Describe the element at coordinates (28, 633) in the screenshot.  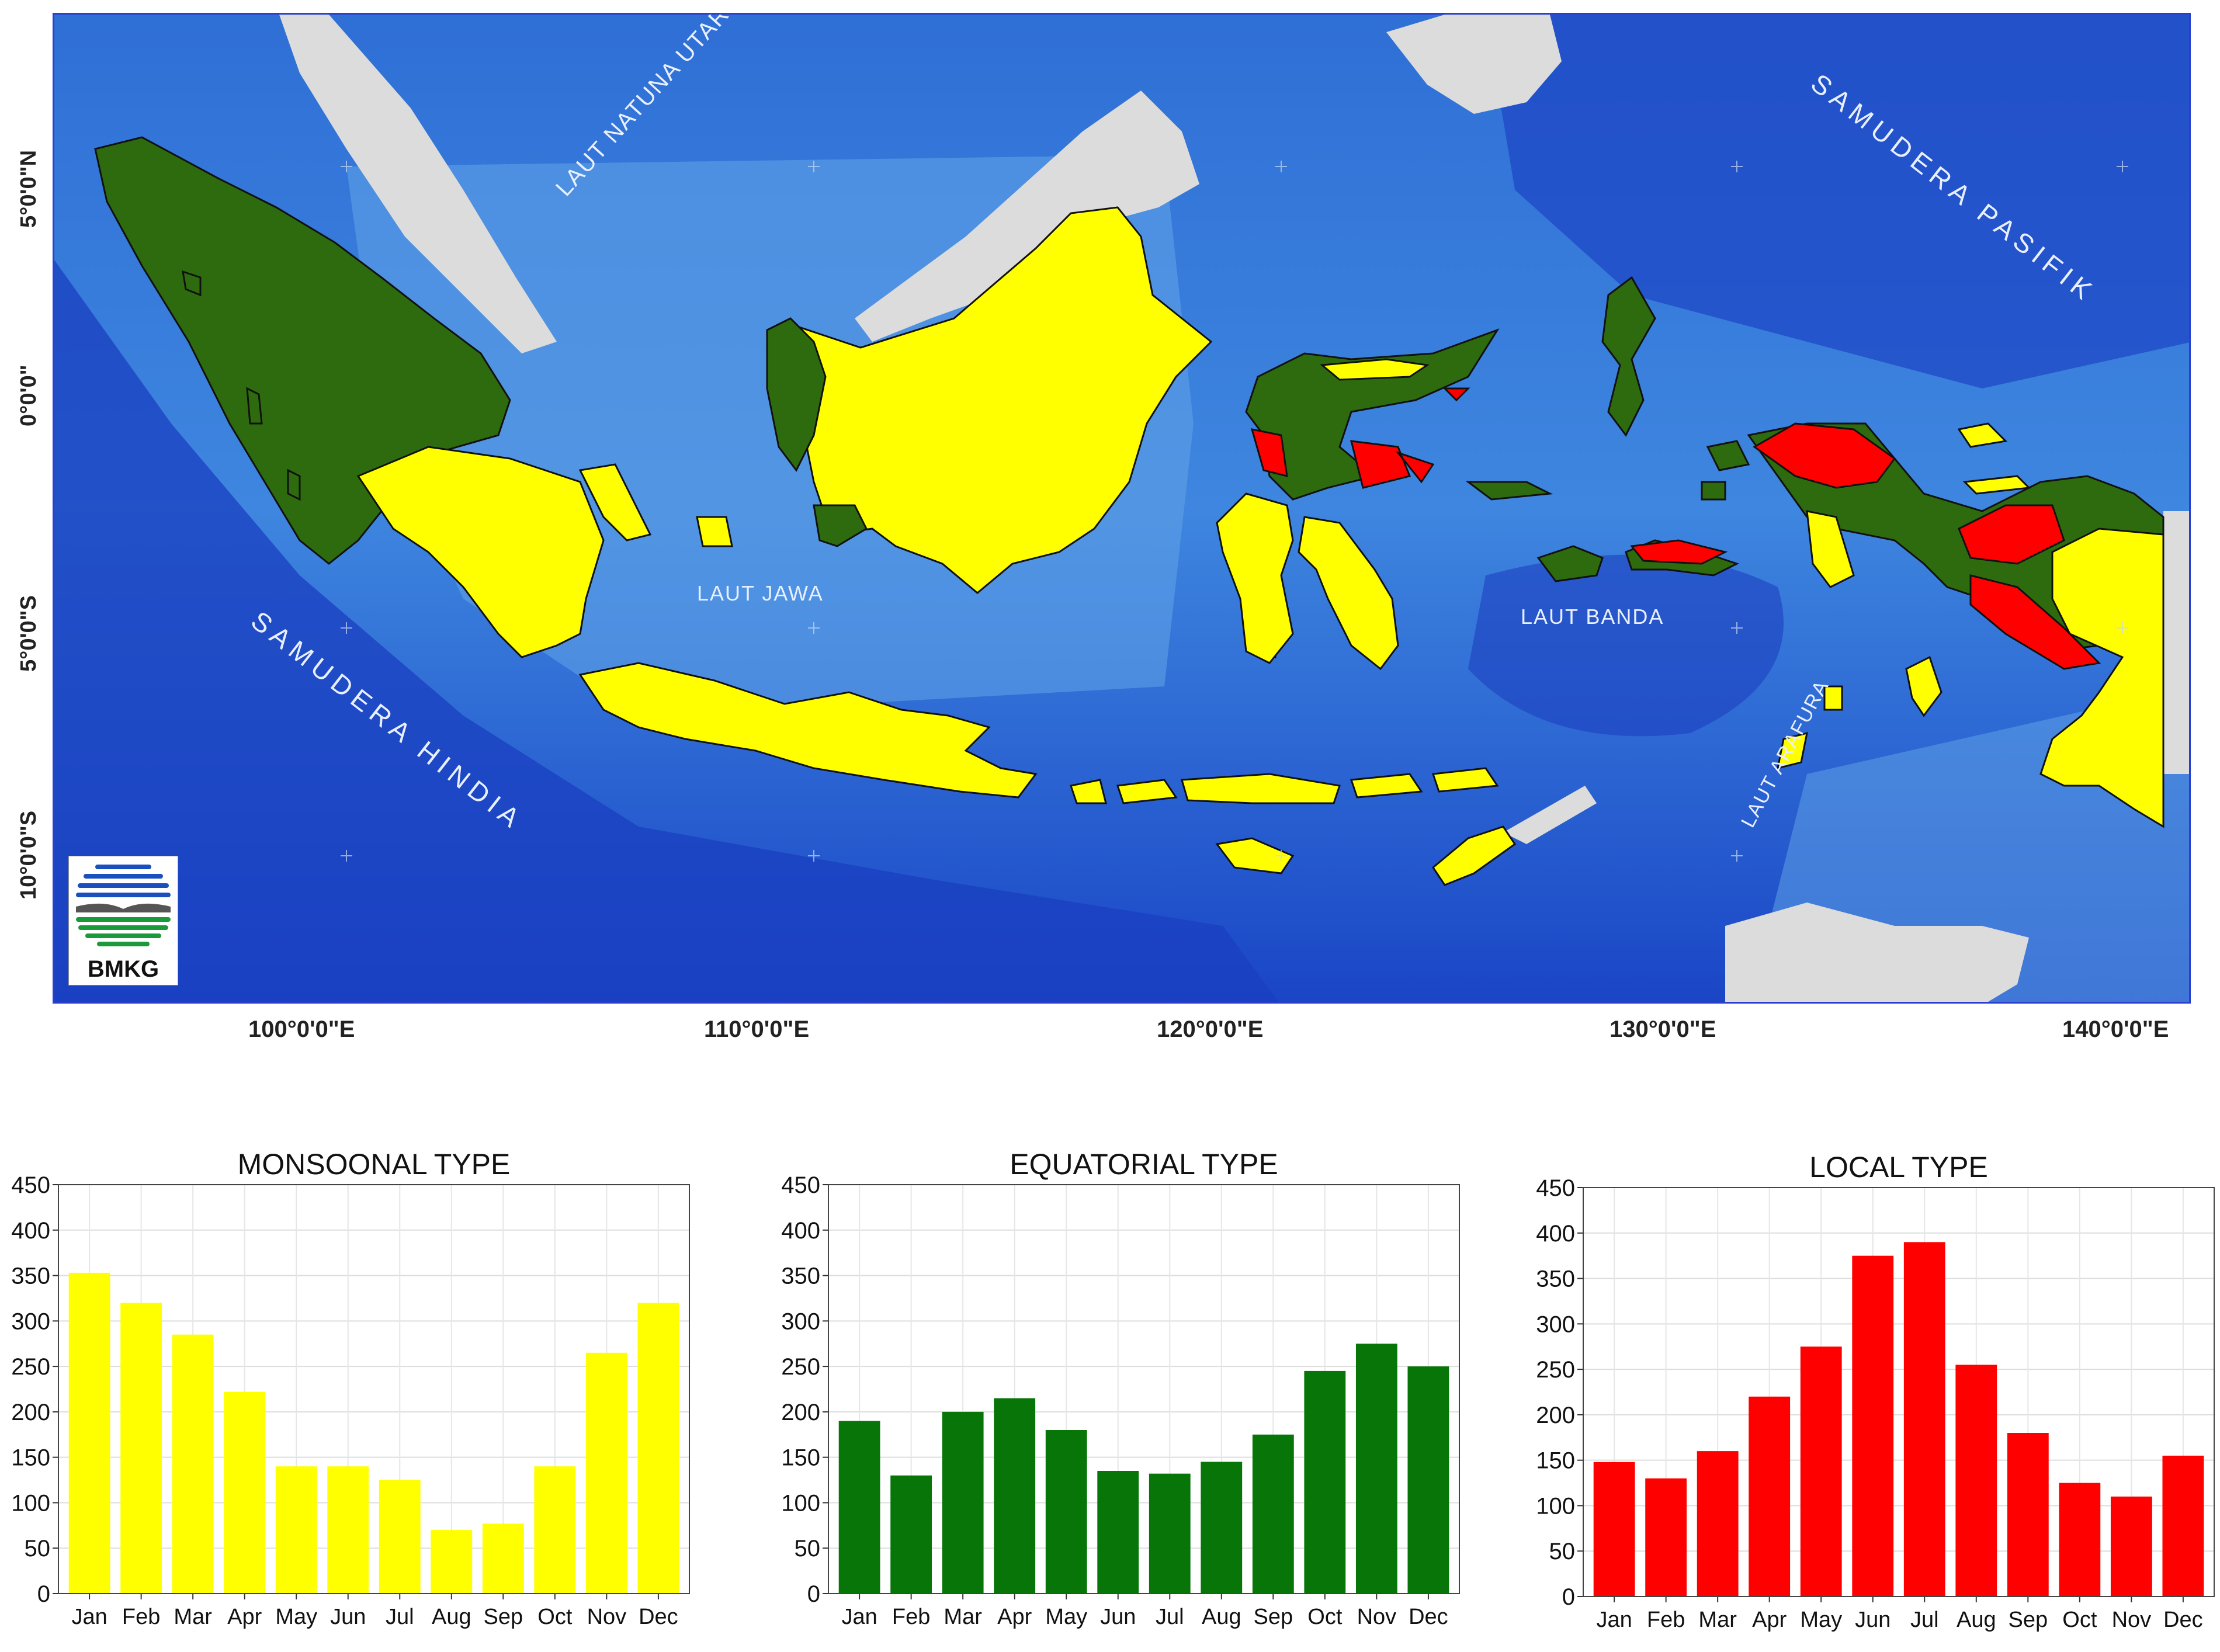
I see `lat-label-5s: 5°0'0"S` at that location.